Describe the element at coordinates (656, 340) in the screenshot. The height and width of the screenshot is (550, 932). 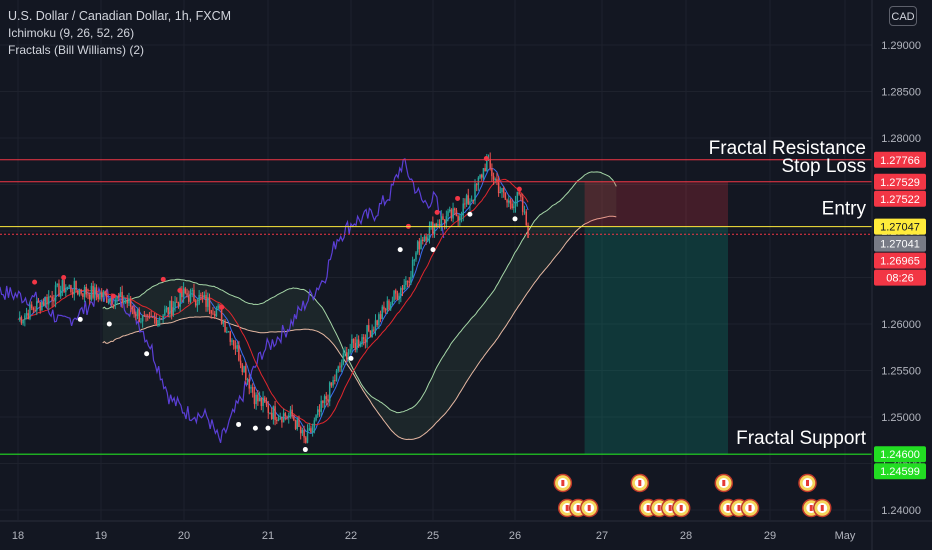
I see `take-profit-zone` at that location.